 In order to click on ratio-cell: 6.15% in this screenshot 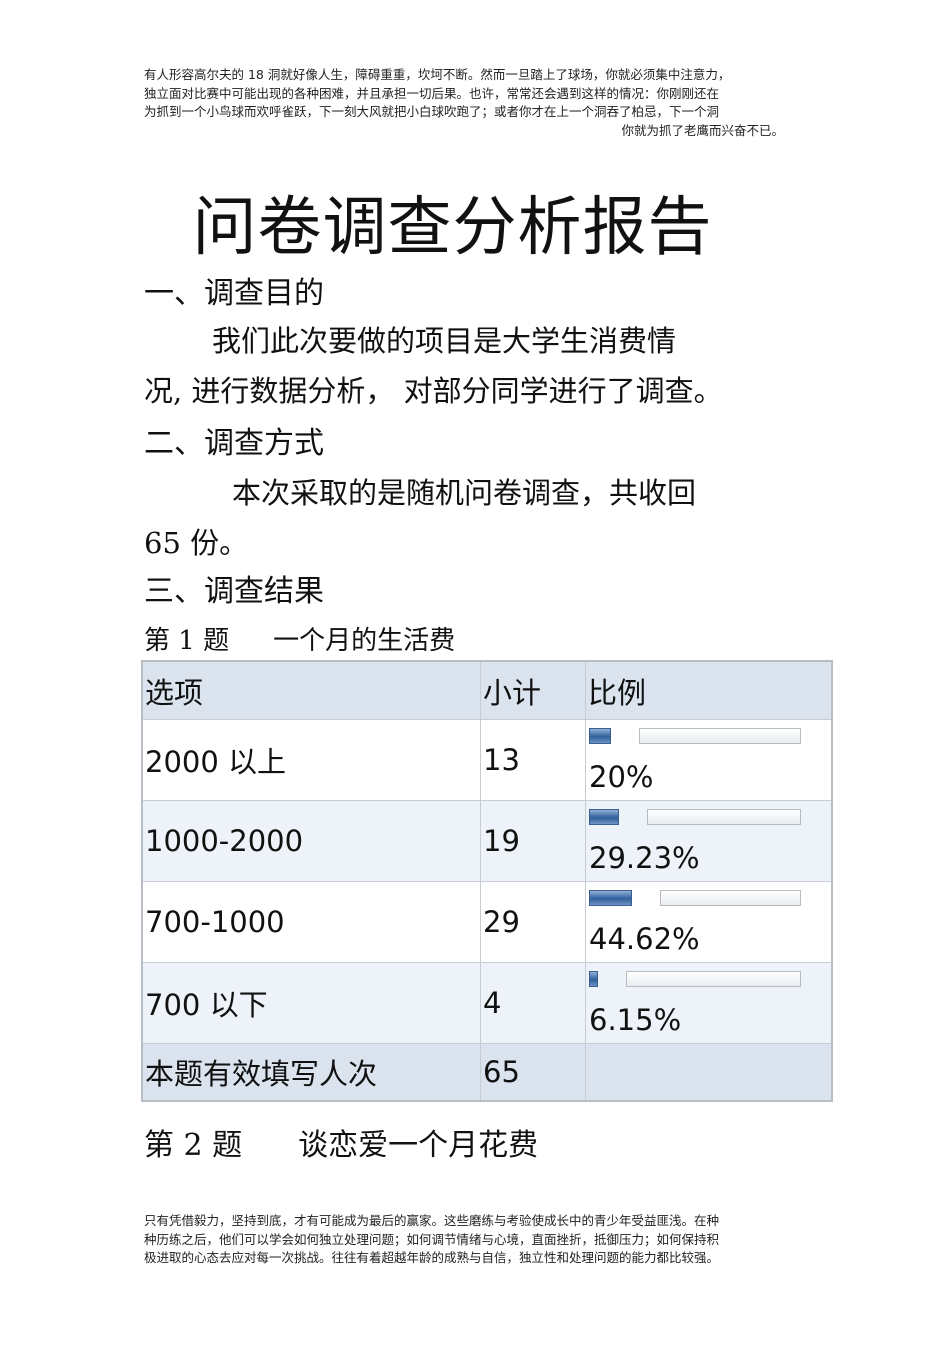, I will do `click(709, 1003)`.